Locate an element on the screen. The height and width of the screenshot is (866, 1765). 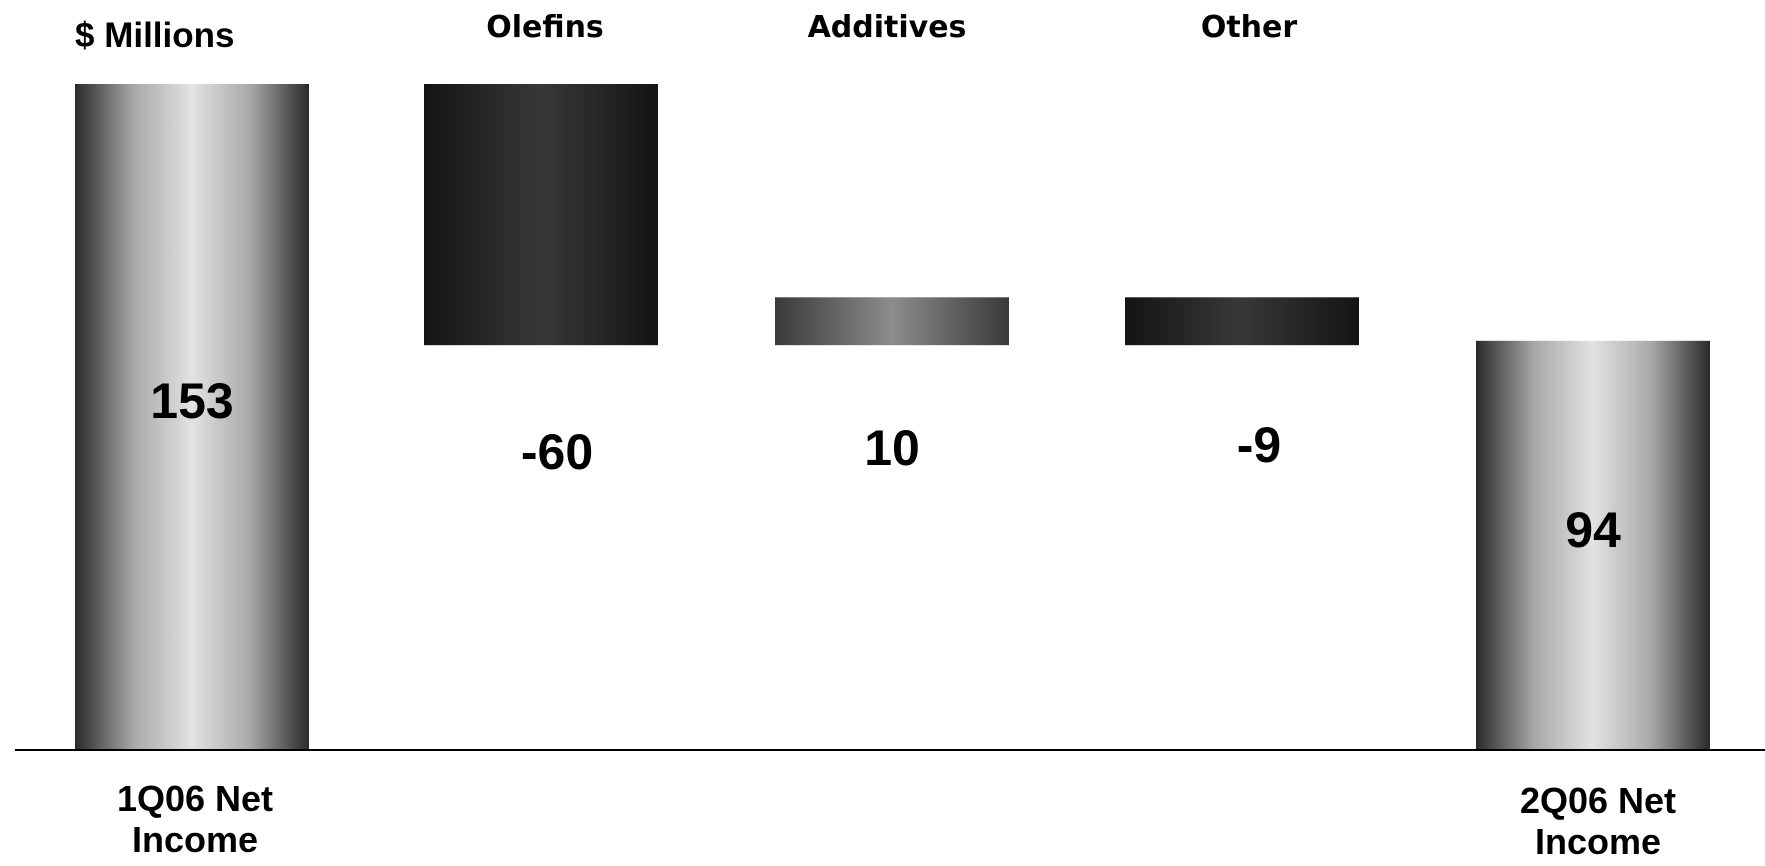
value-label-other: -9 is located at coordinates (1259, 445).